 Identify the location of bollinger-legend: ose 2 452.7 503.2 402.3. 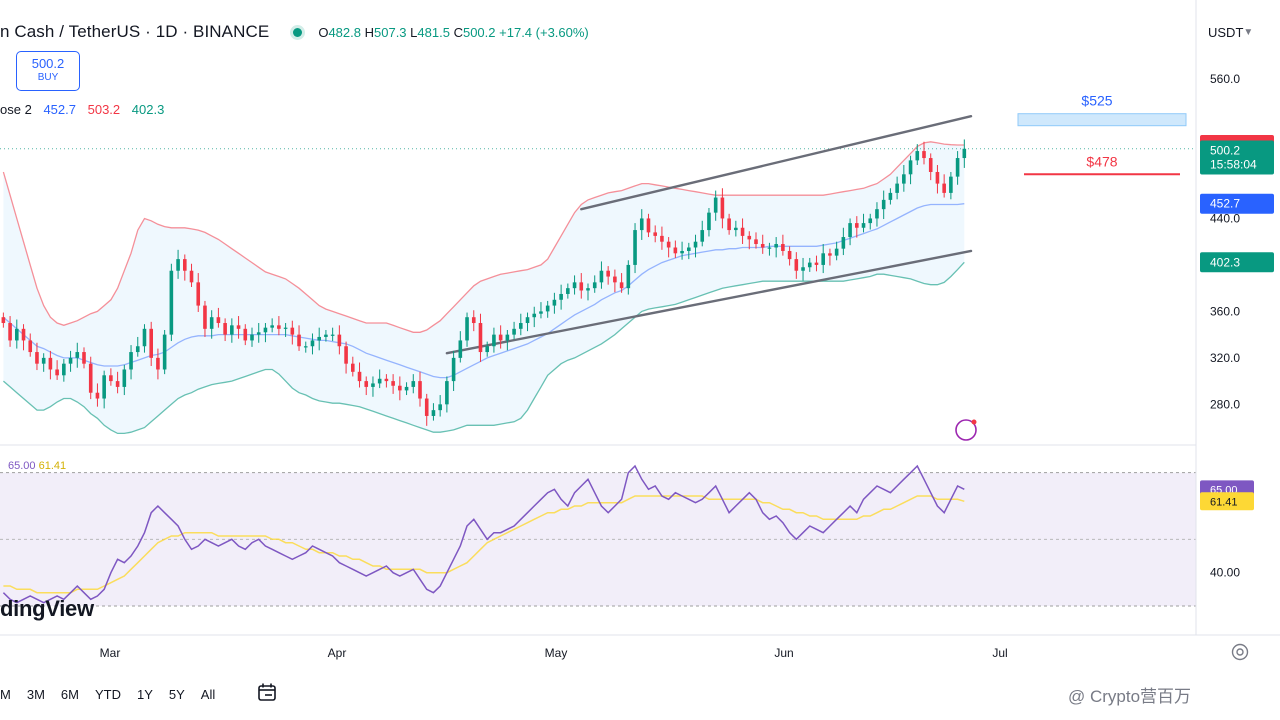
(86, 109).